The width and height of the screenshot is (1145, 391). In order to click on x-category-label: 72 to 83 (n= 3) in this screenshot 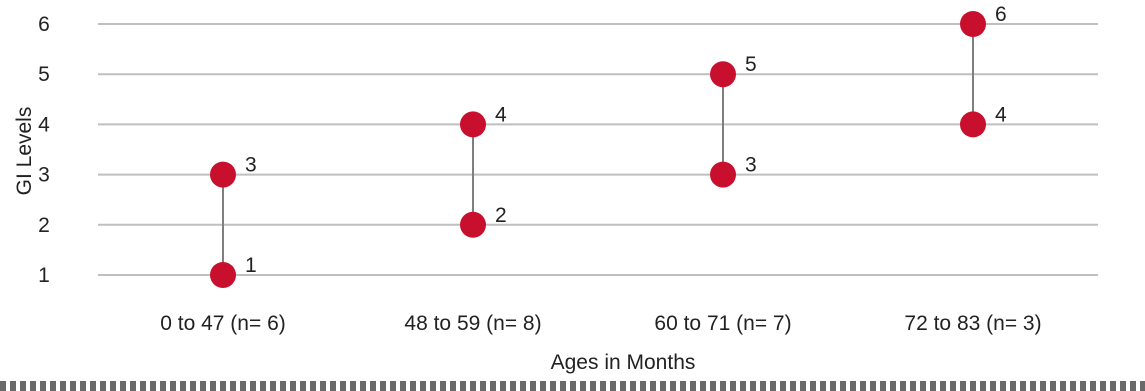, I will do `click(972, 323)`.